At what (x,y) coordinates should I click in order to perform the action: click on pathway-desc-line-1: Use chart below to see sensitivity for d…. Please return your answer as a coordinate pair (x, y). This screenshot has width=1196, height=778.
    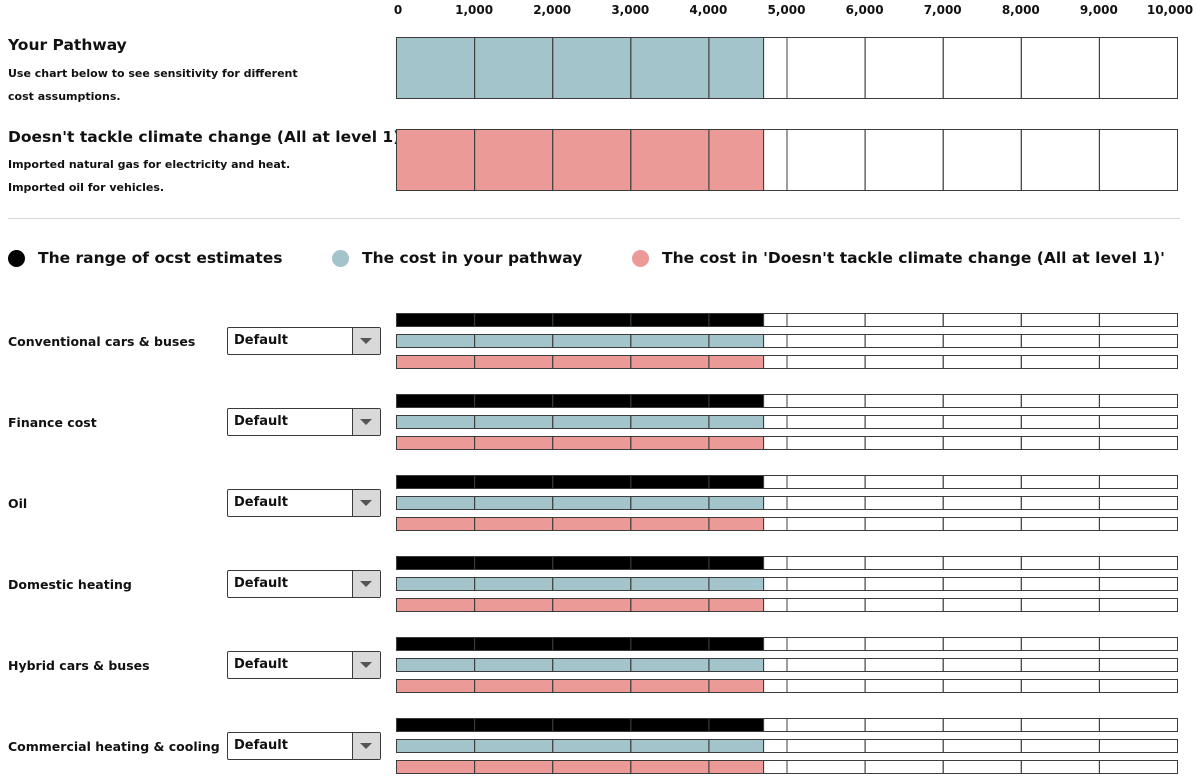
    Looking at the image, I should click on (153, 73).